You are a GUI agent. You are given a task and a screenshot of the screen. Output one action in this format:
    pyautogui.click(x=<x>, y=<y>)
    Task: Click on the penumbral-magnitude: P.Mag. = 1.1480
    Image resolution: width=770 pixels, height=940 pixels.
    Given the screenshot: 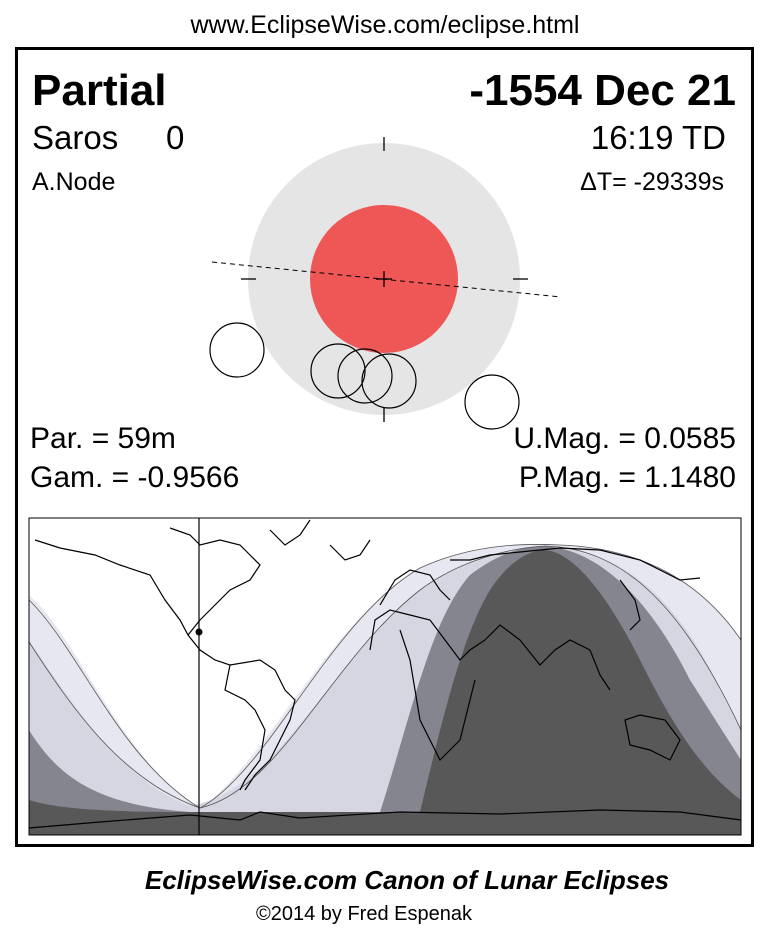 What is the action you would take?
    pyautogui.click(x=627, y=477)
    